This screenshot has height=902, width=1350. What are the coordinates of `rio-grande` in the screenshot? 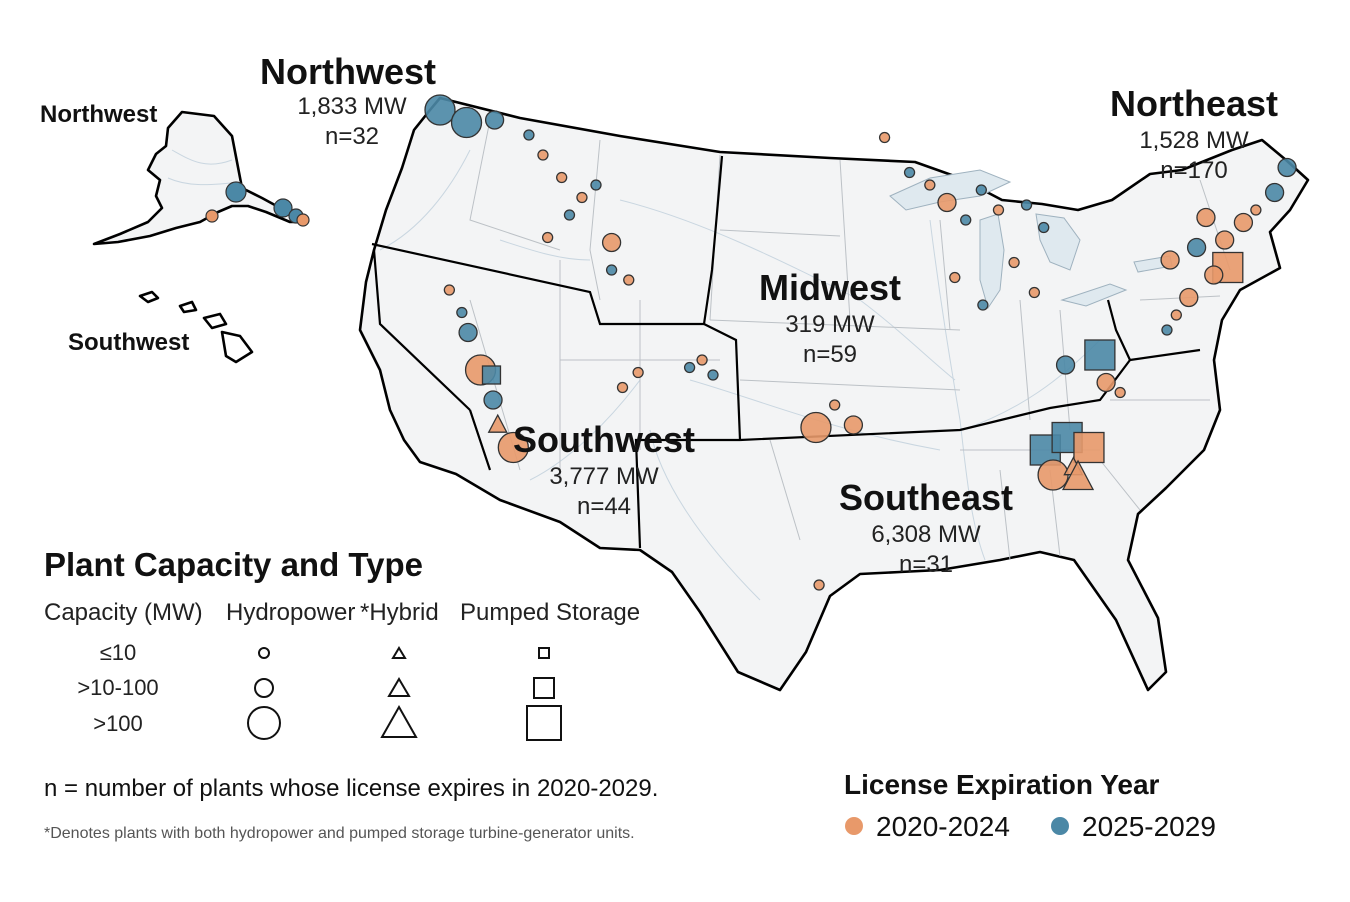 It's located at (705, 515).